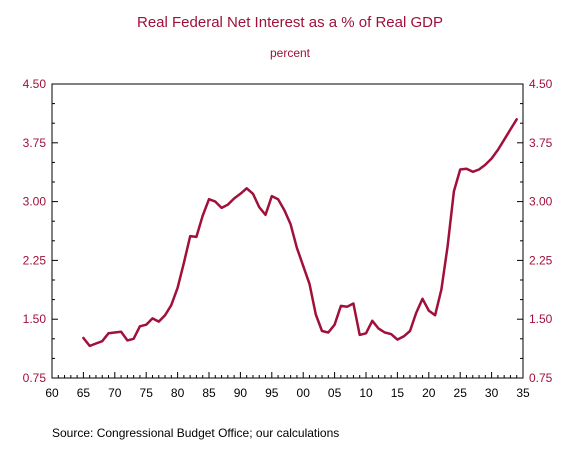  I want to click on y-tick-label-right: 3.75, so click(541, 143).